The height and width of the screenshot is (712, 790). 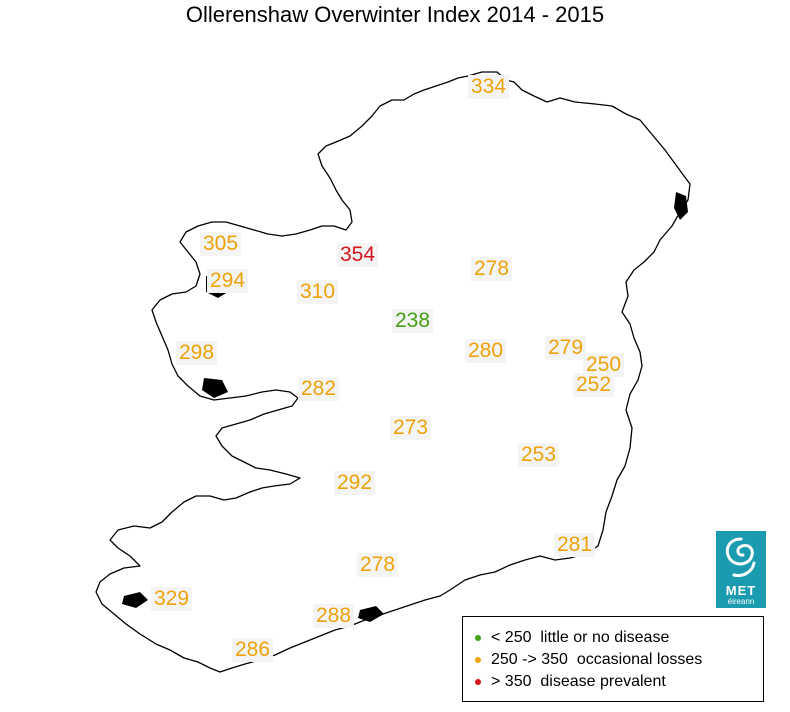 I want to click on index-value-252: 252, so click(x=594, y=385).